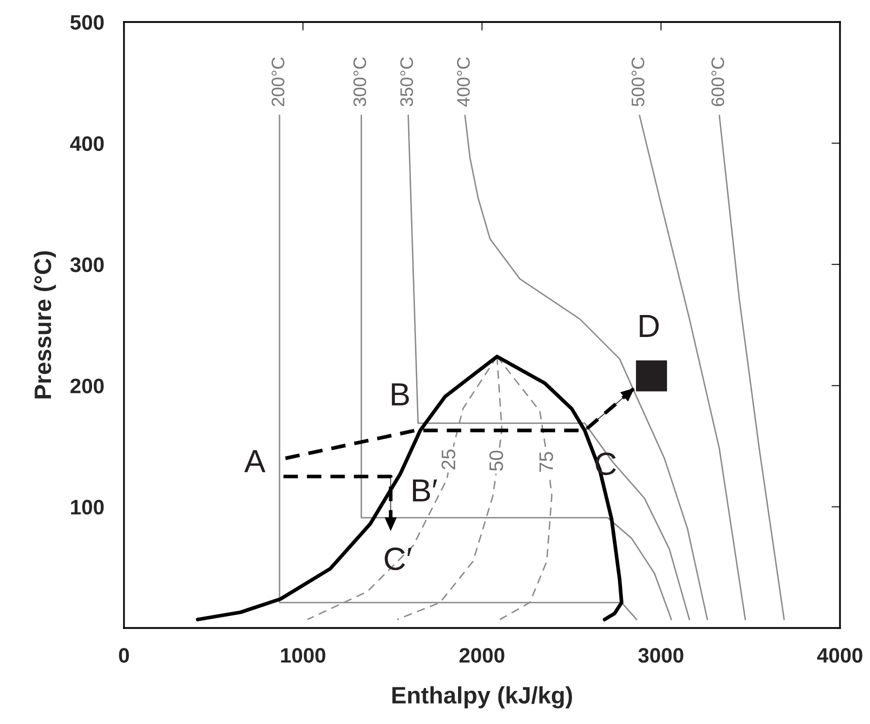 The height and width of the screenshot is (724, 870). I want to click on series-label: 75, so click(547, 462).